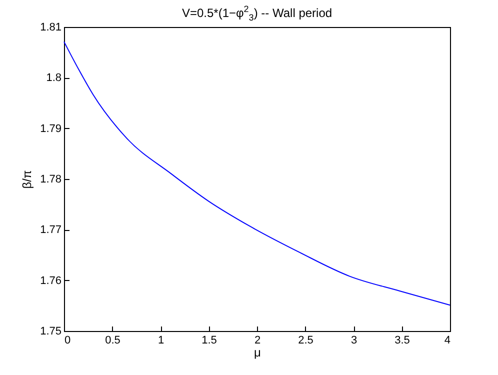  I want to click on y-tick-label: 1.76, so click(51, 280).